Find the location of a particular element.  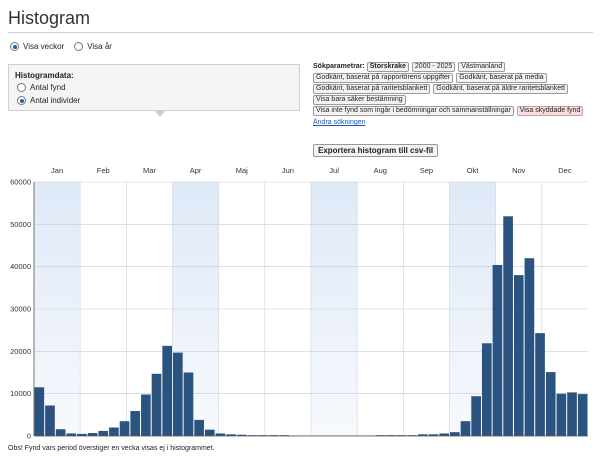

search-chip: Västmanland is located at coordinates (482, 67).